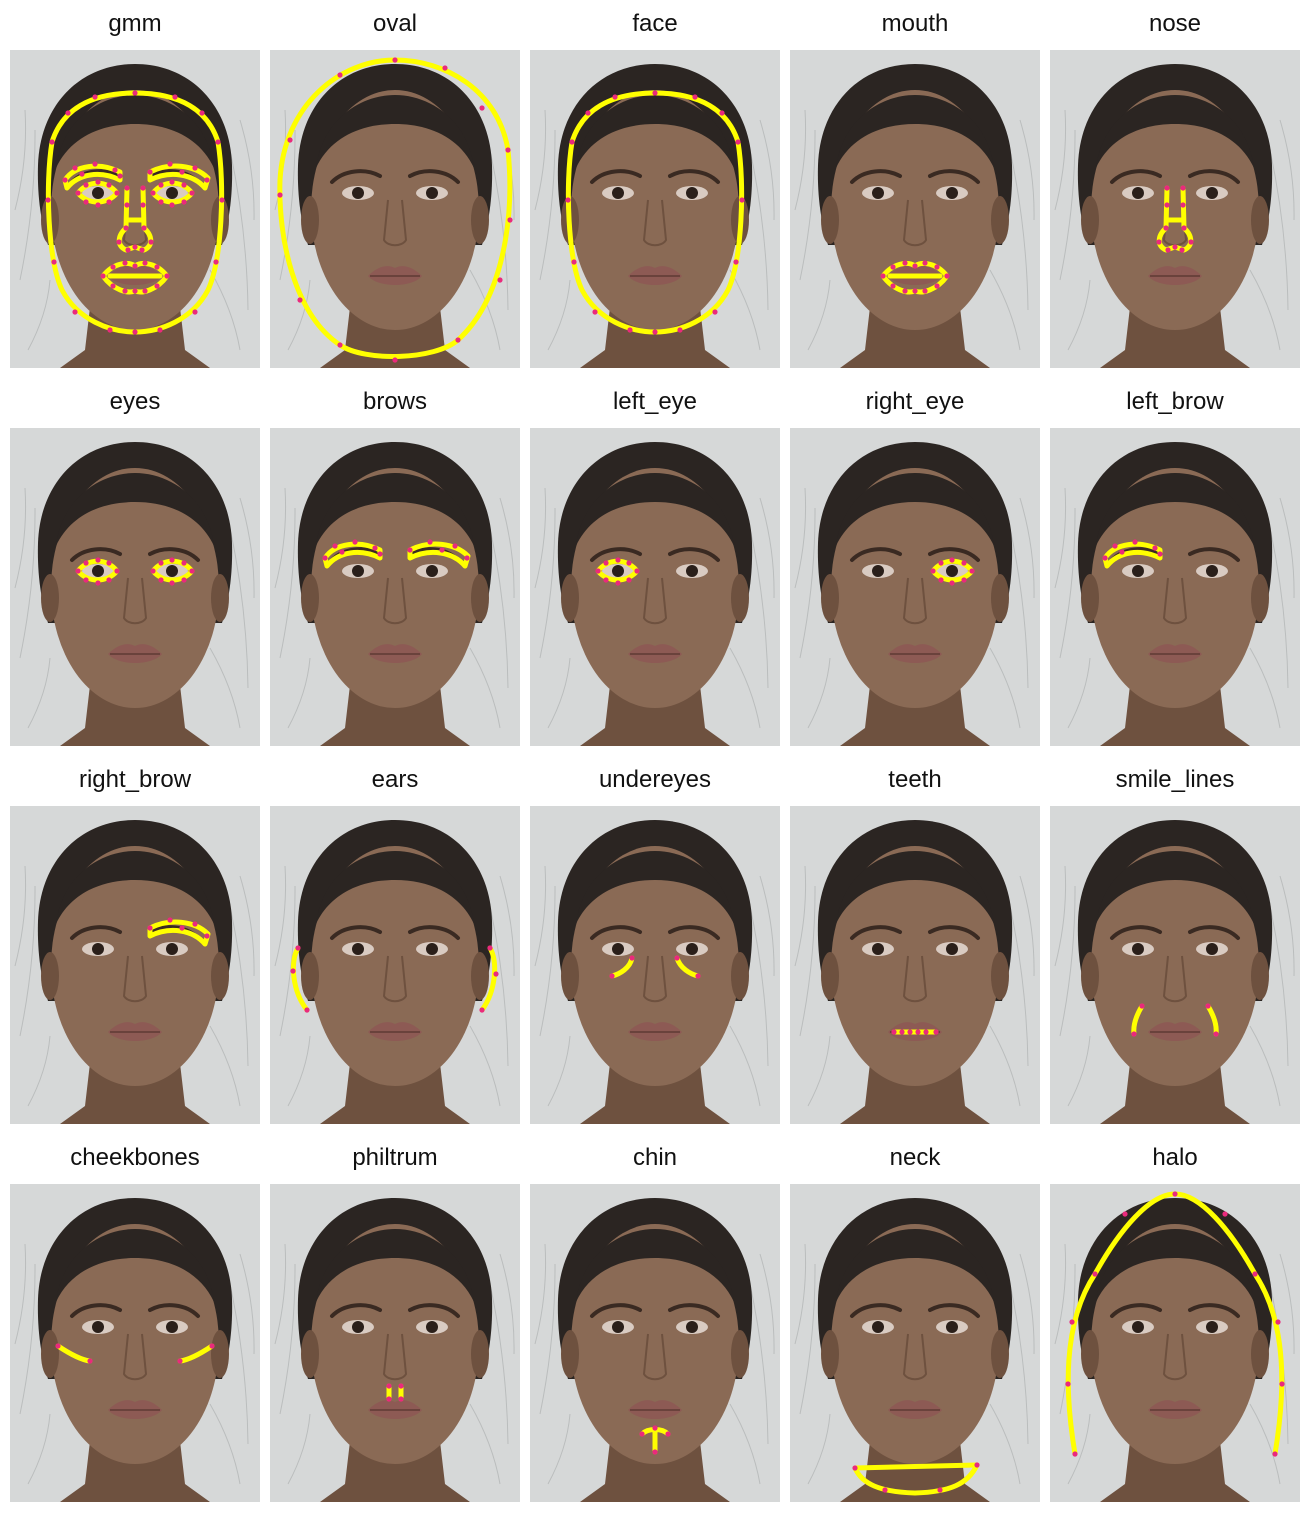 The height and width of the screenshot is (1522, 1310). I want to click on panel-title: left_eye, so click(655, 401).